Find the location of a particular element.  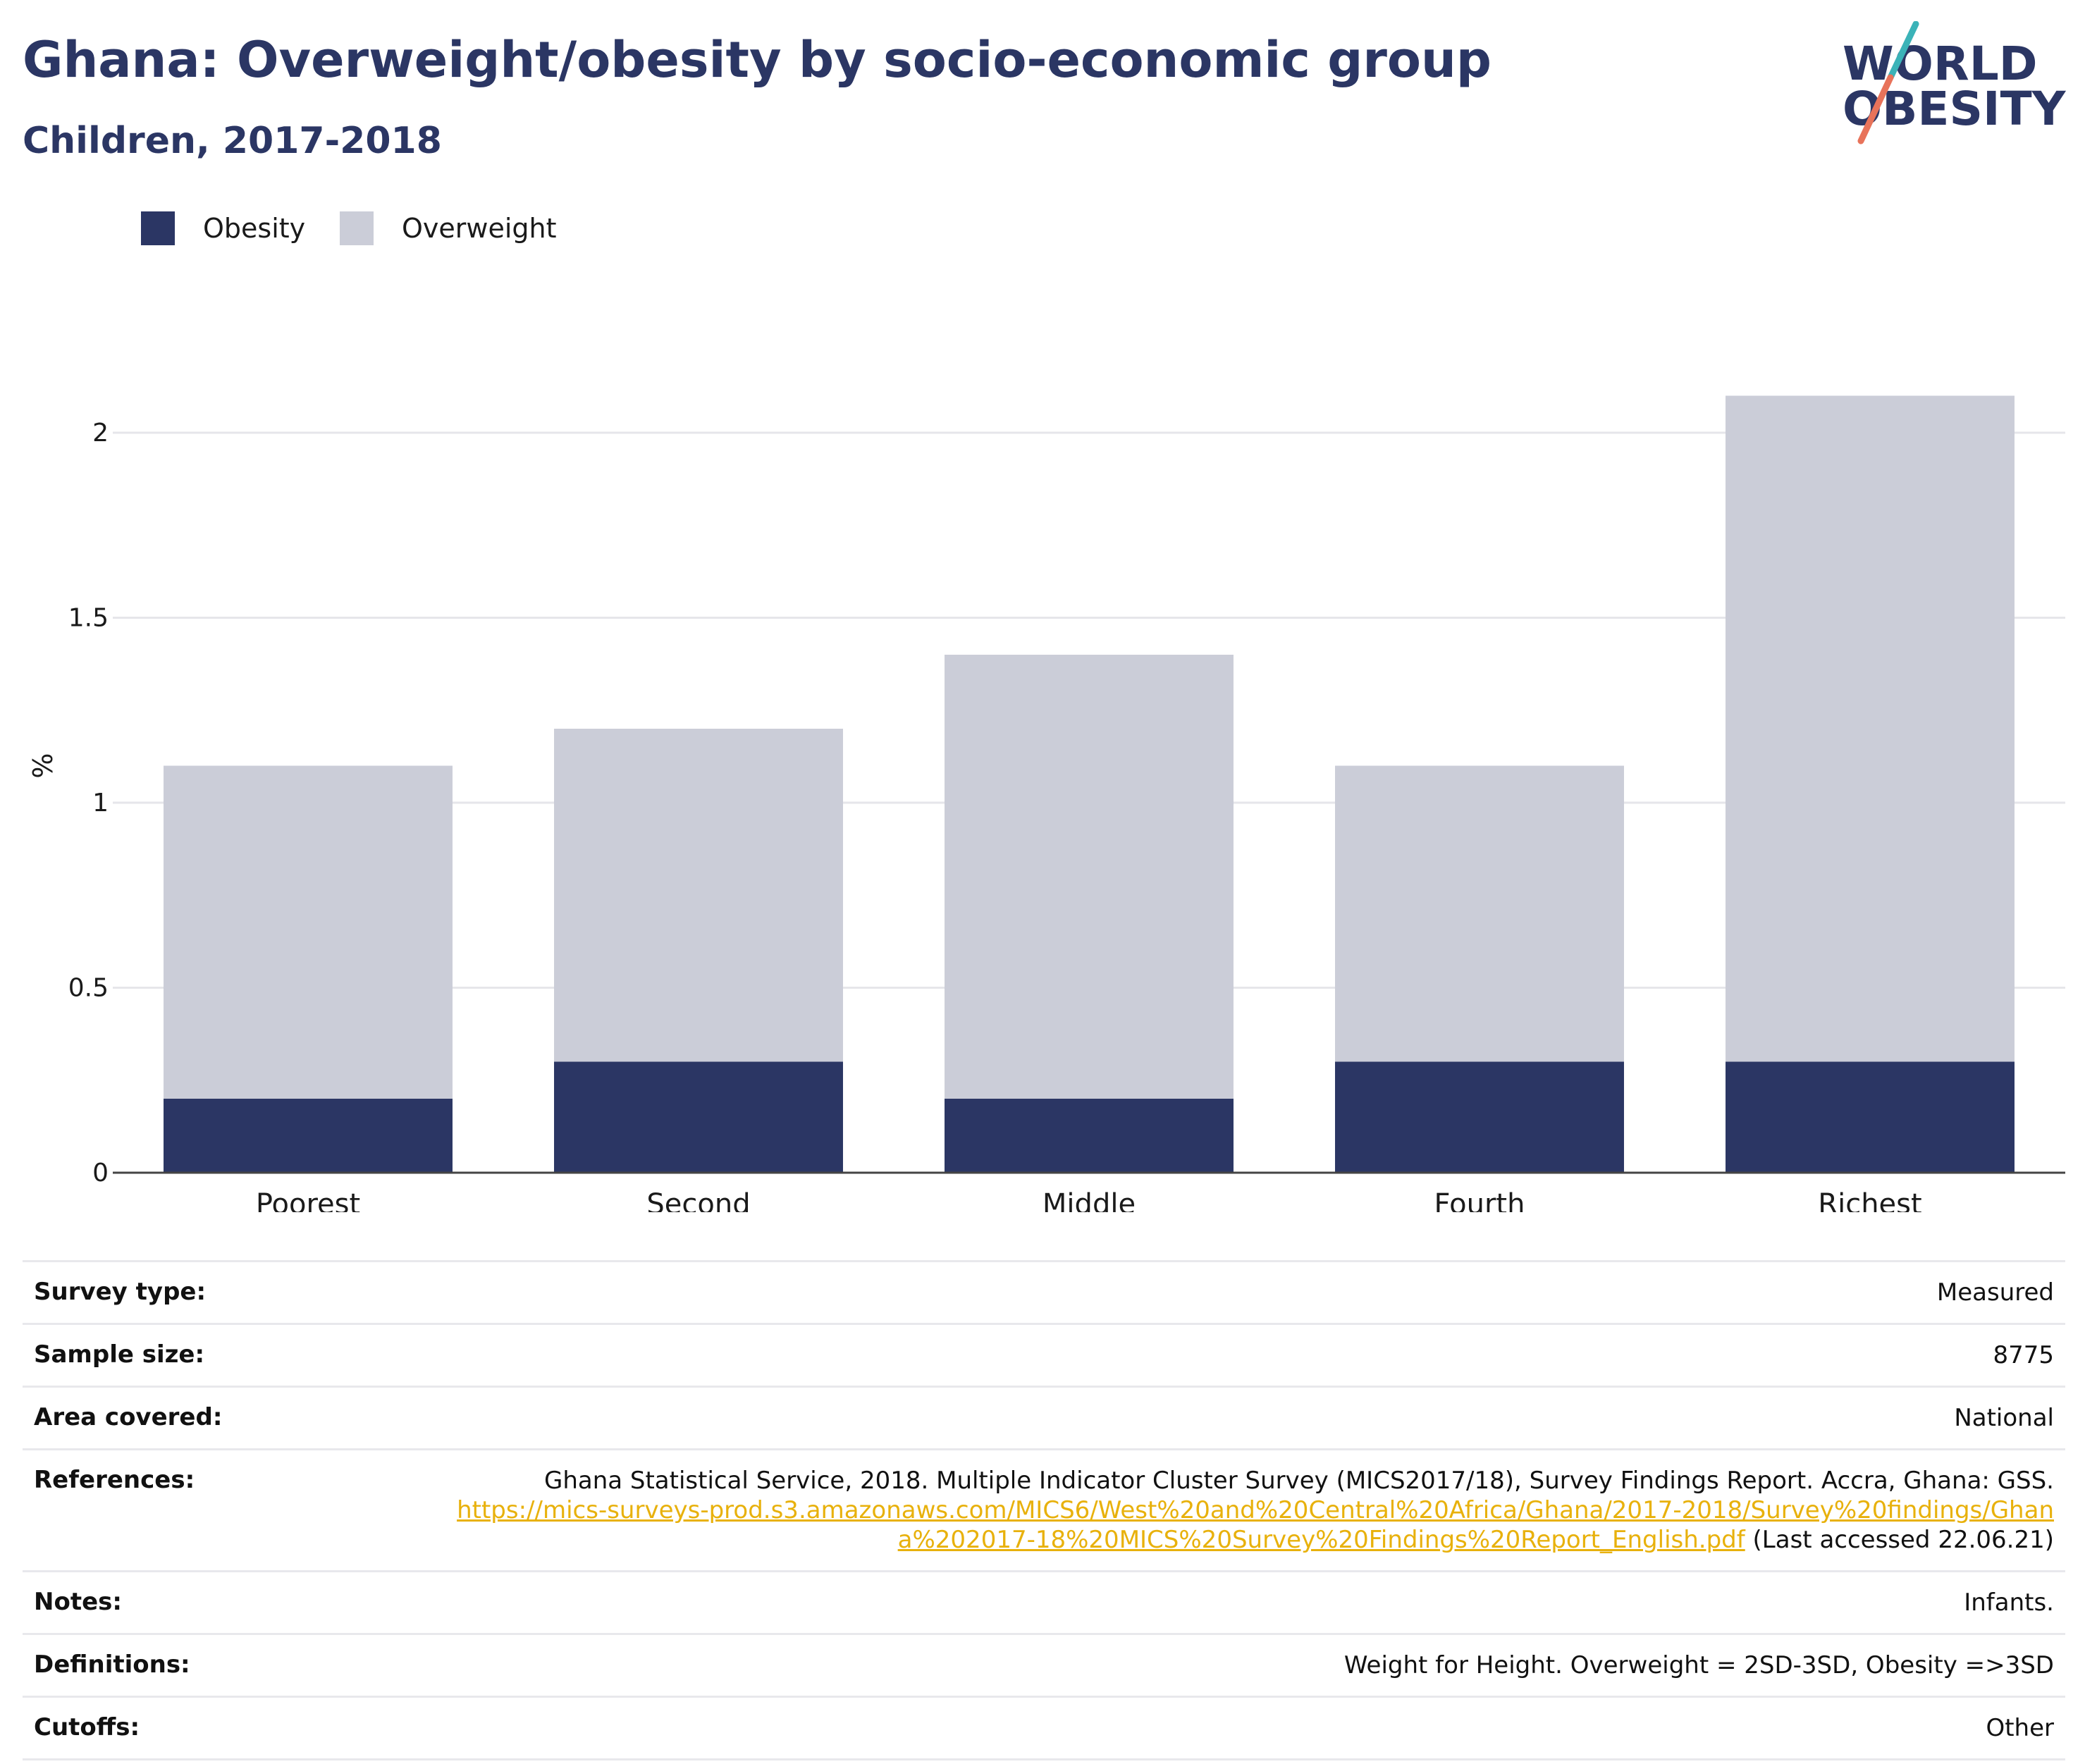

legend-swatch-obesity is located at coordinates (158, 228).